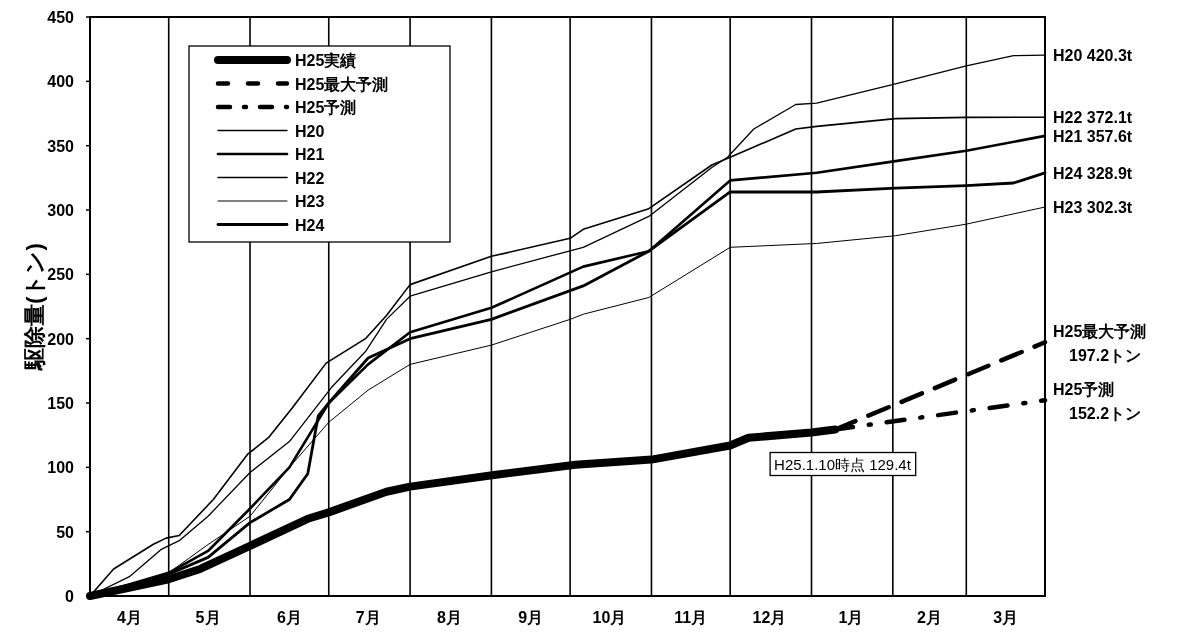 The height and width of the screenshot is (634, 1192). I want to click on legend-label: H23, so click(310, 201).